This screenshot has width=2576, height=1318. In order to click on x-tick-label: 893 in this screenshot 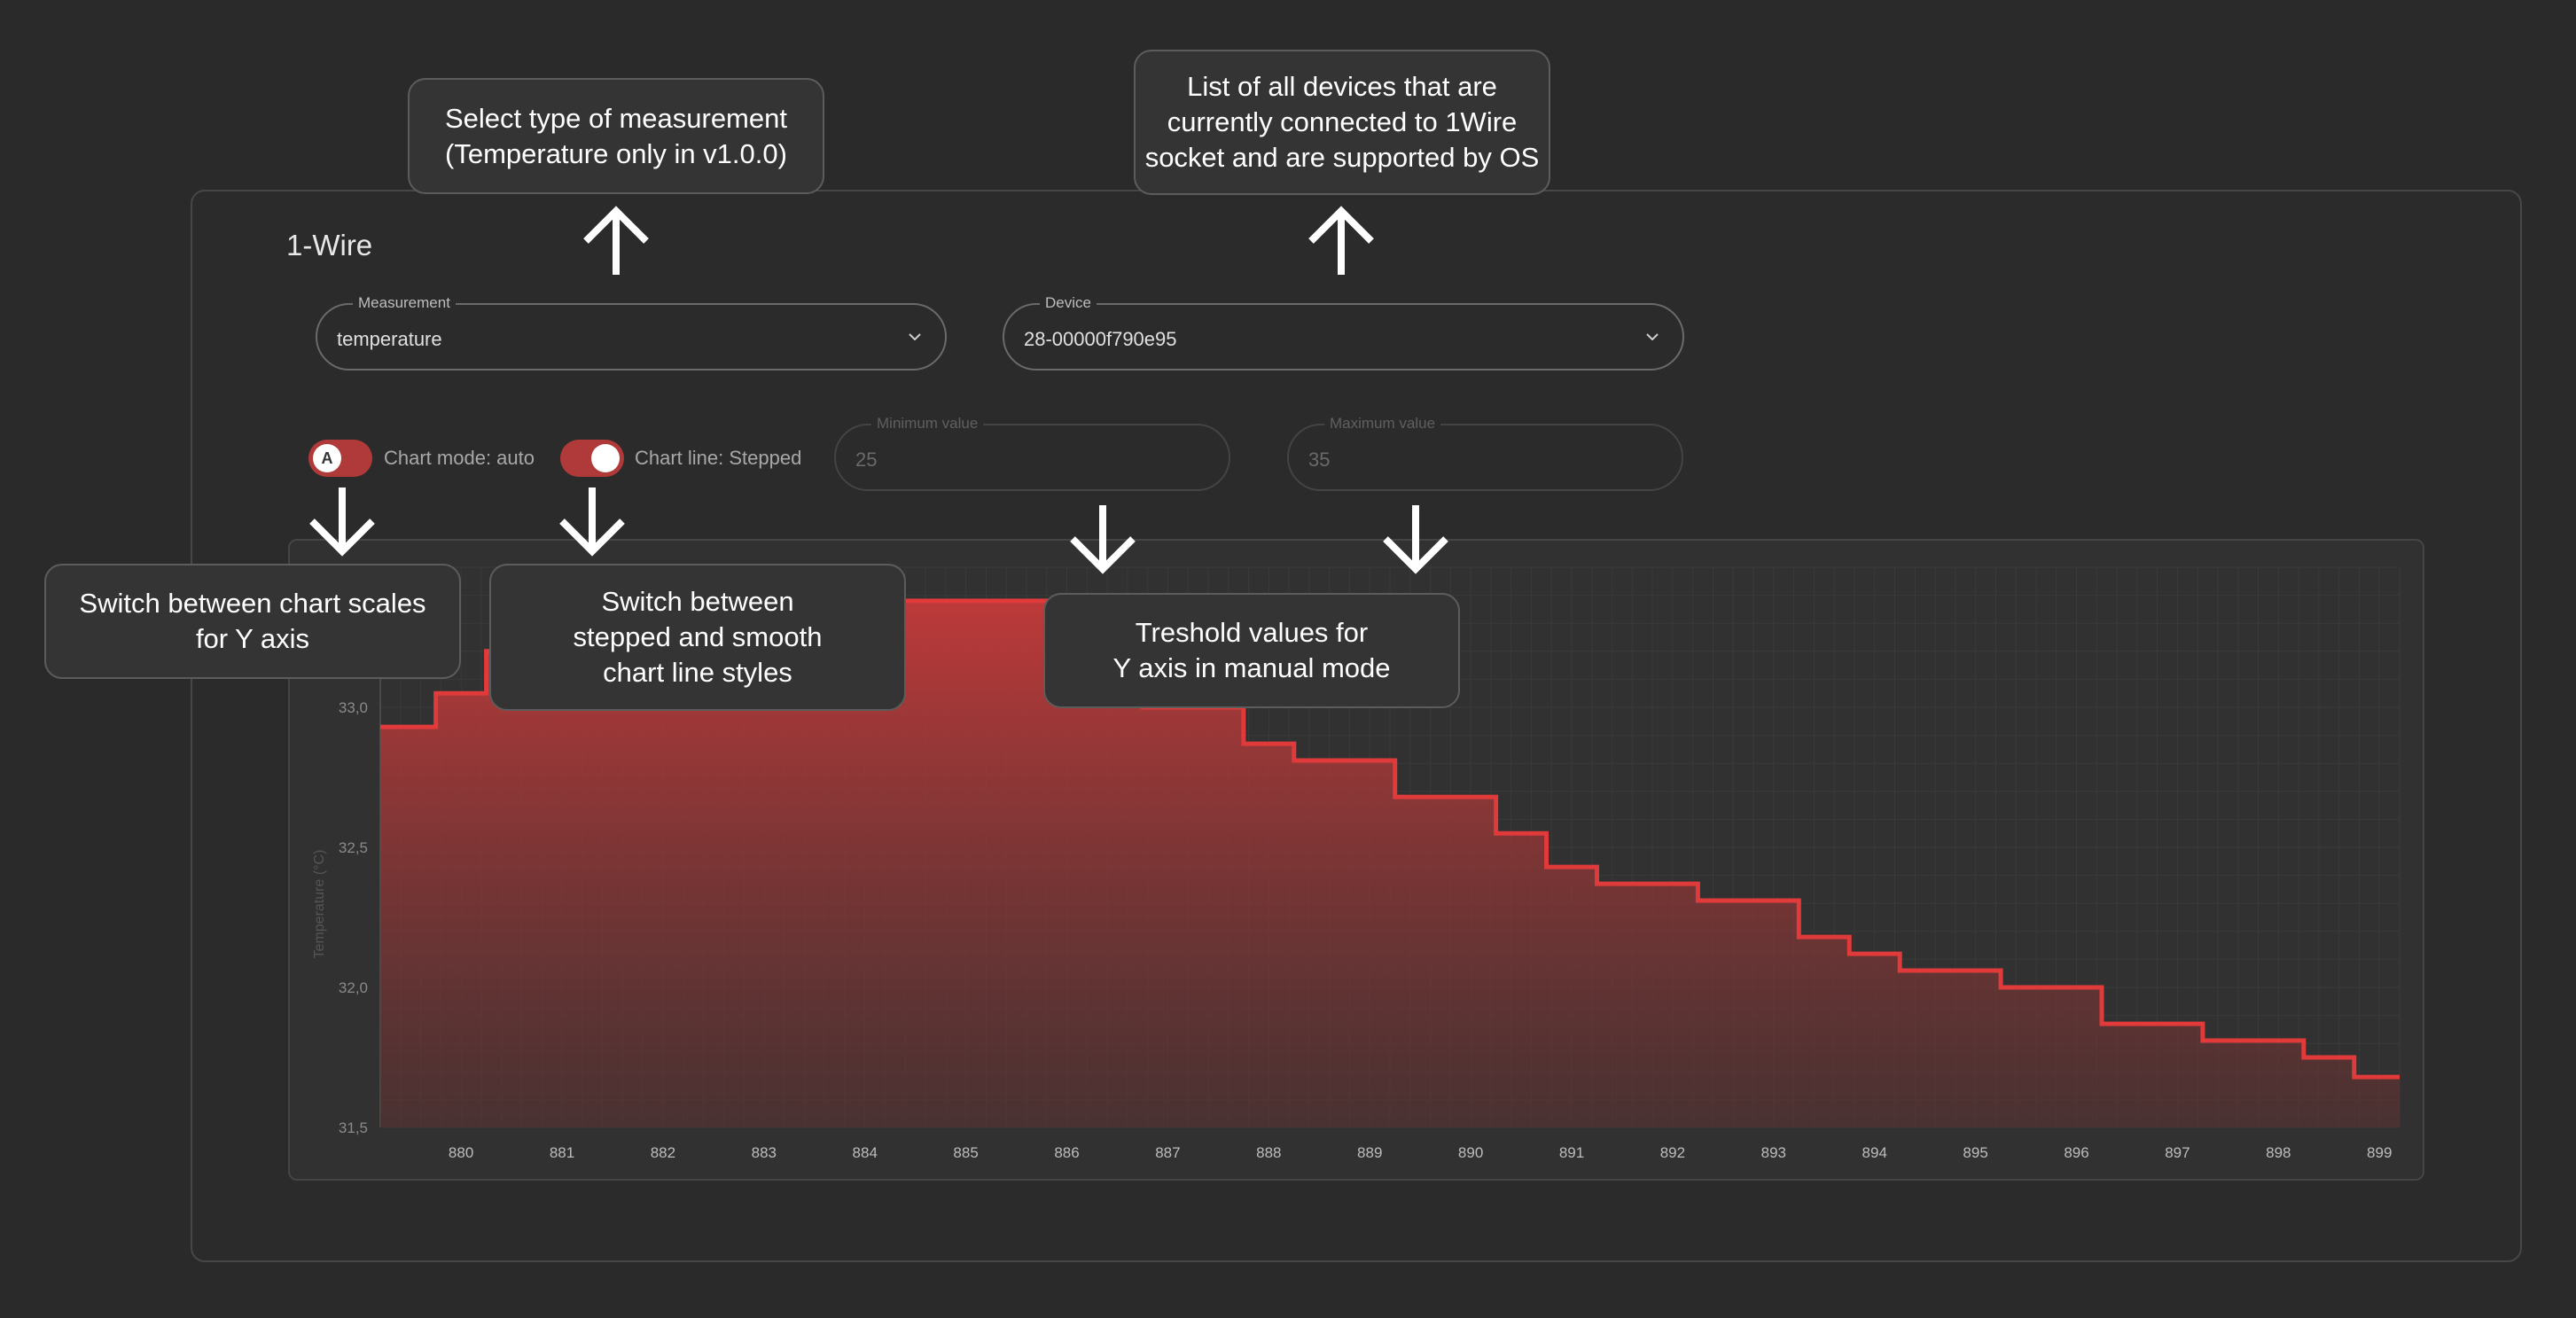, I will do `click(1773, 1152)`.